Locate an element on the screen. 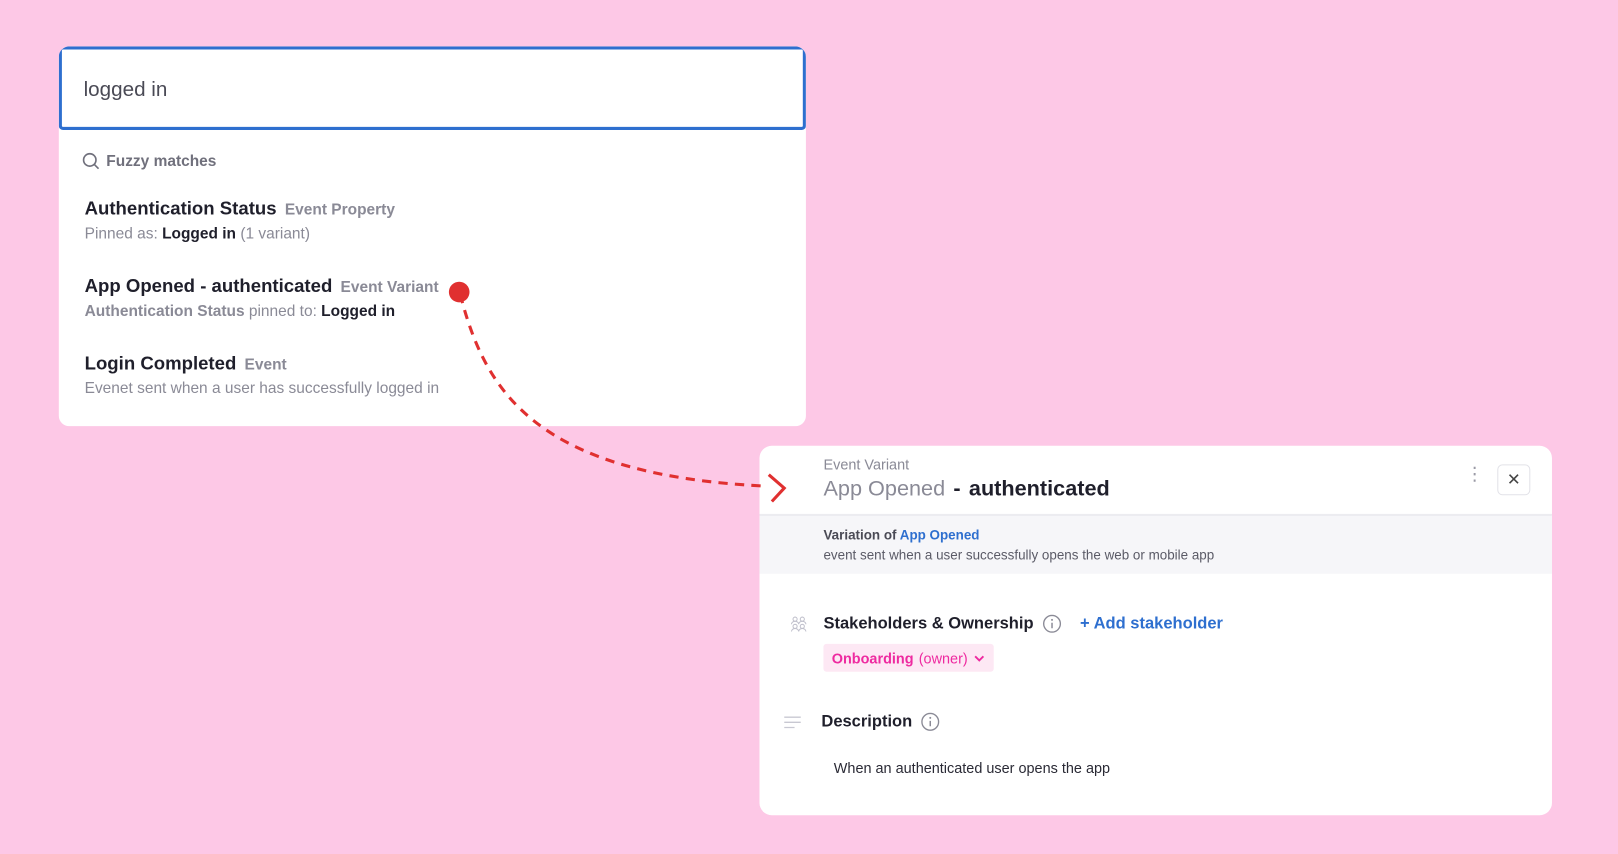 The height and width of the screenshot is (854, 1618). description-section: Description is located at coordinates (880, 722).